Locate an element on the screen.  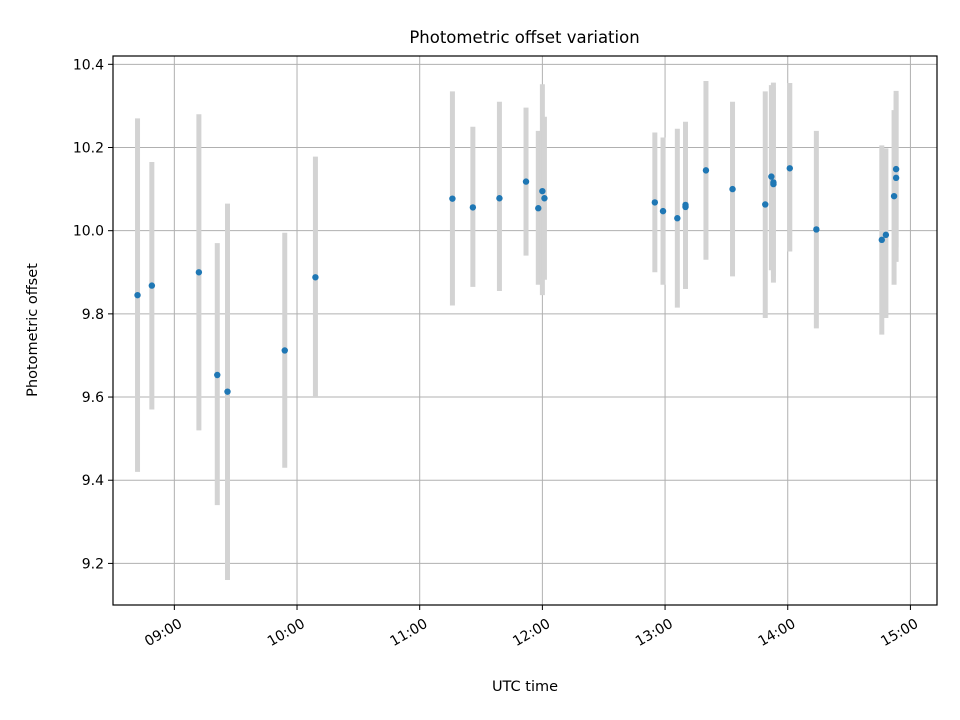
y-axis-label: Photometric offset is located at coordinates (33, 330).